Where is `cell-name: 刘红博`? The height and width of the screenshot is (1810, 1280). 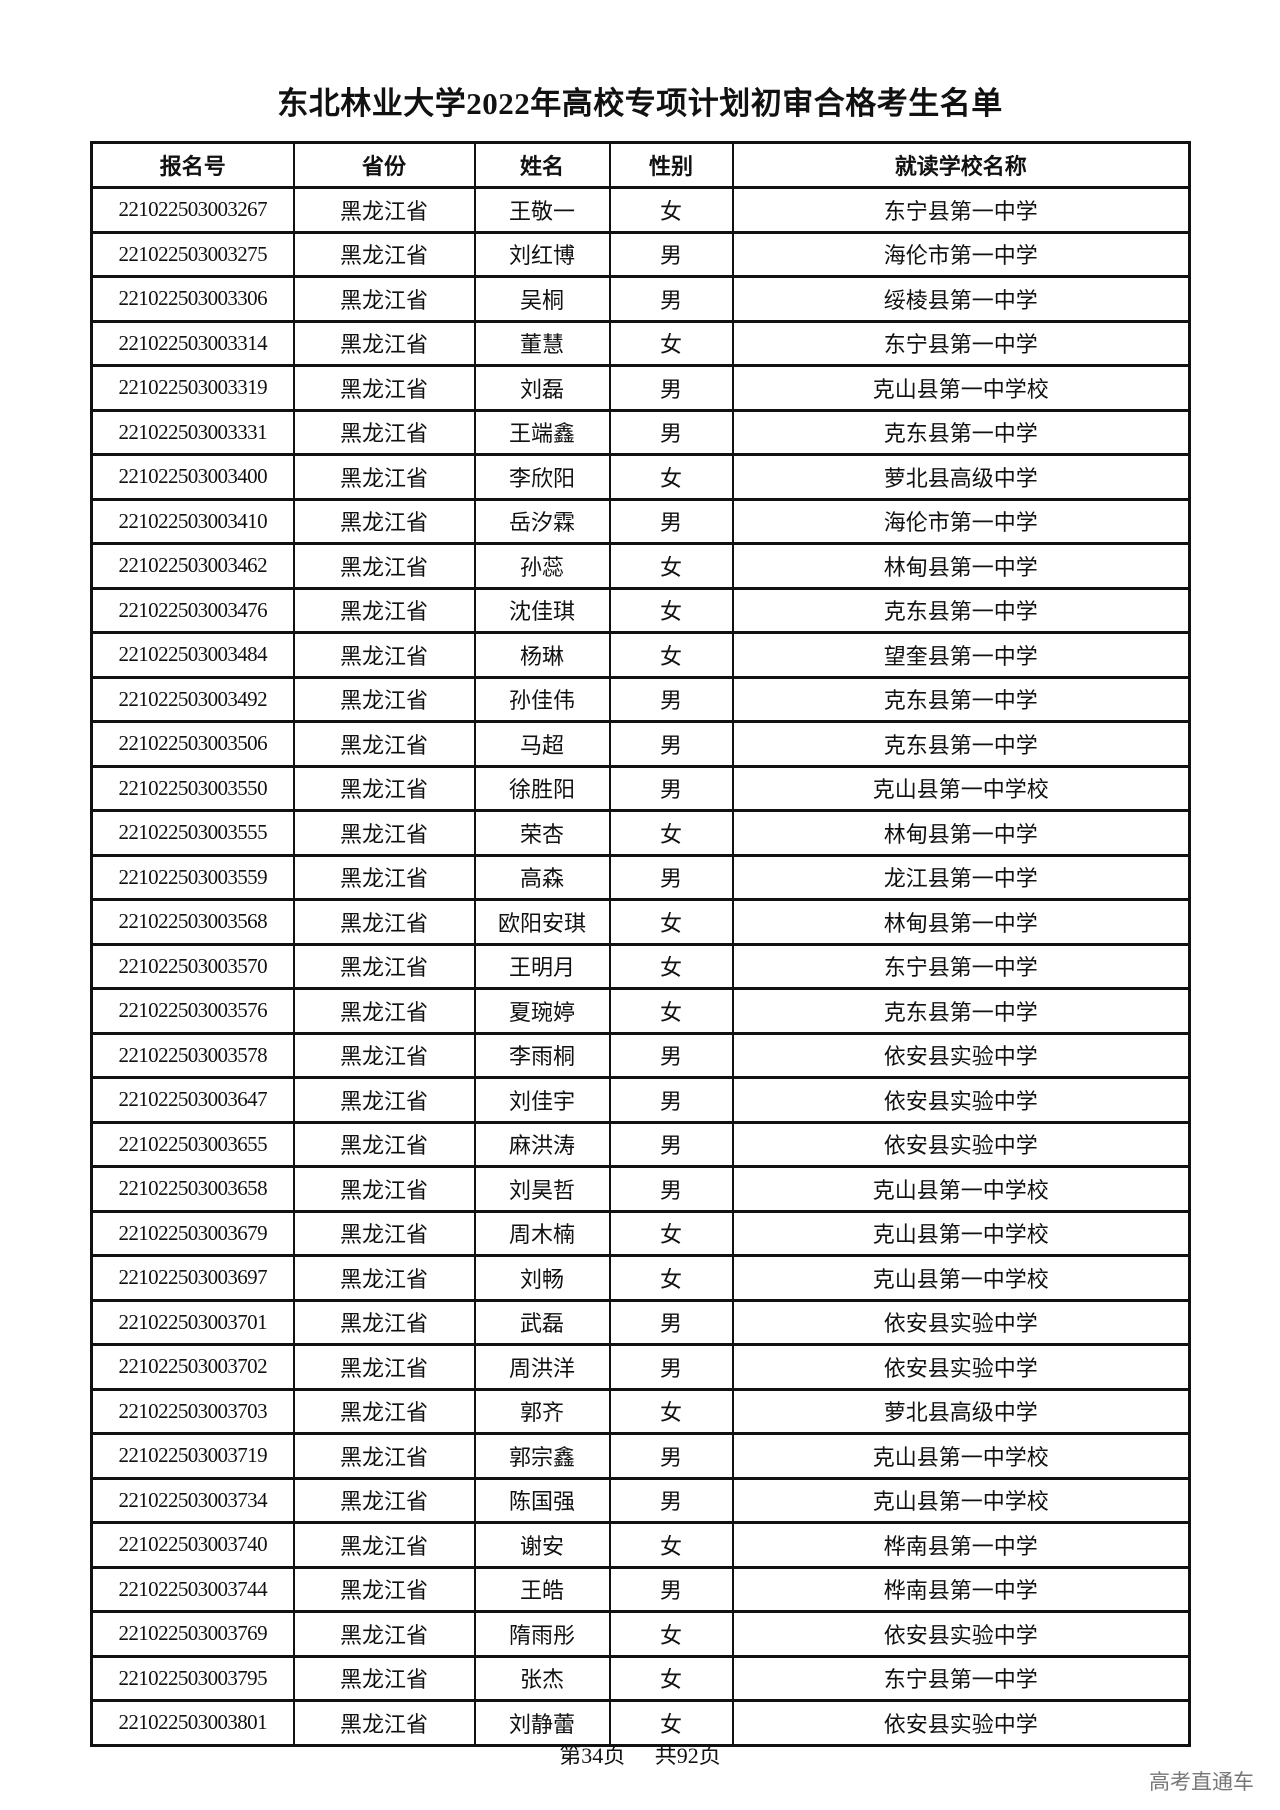
cell-name: 刘红博 is located at coordinates (542, 254).